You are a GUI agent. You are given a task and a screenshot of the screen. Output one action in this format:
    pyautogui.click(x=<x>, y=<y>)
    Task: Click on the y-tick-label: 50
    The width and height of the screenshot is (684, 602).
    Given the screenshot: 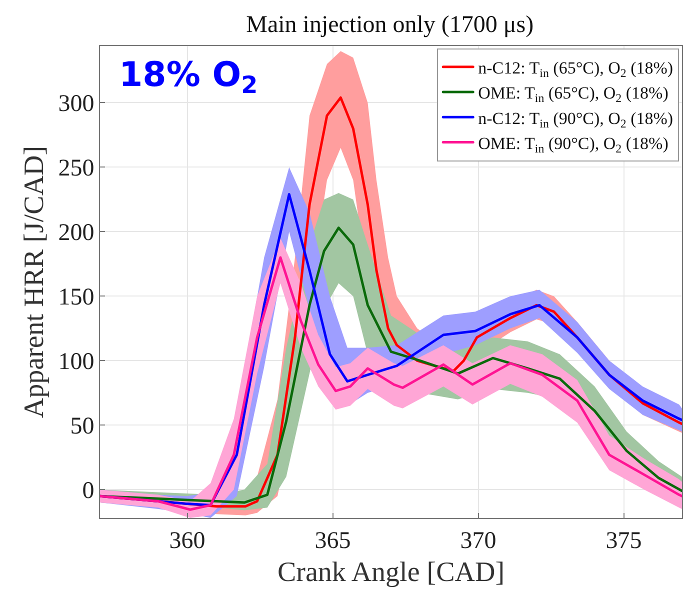 What is the action you would take?
    pyautogui.click(x=82, y=427)
    